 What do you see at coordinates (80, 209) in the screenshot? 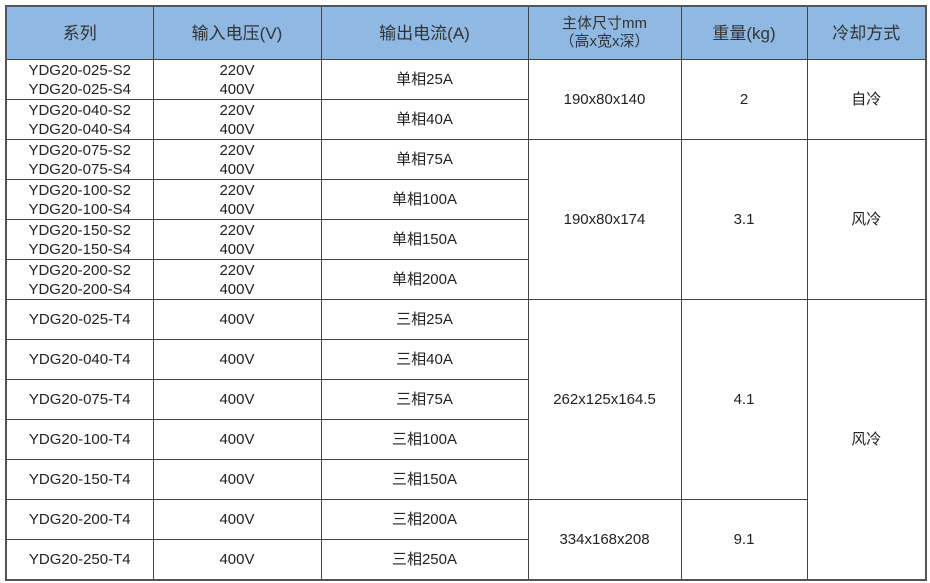
I see `series-cell-line: YDG20-100-S4` at bounding box center [80, 209].